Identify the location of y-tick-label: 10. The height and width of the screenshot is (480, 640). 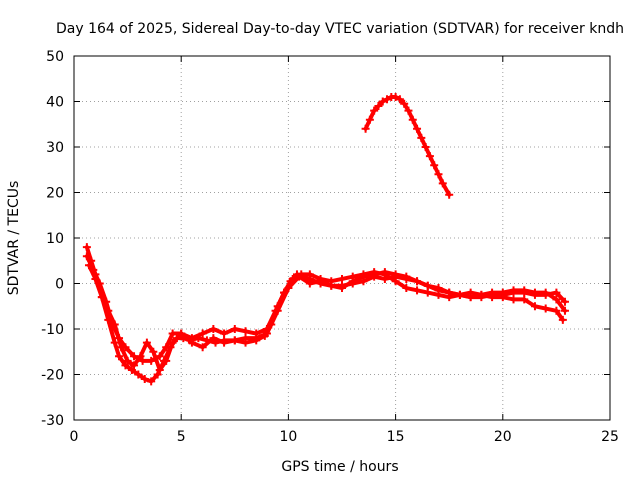
(55, 239).